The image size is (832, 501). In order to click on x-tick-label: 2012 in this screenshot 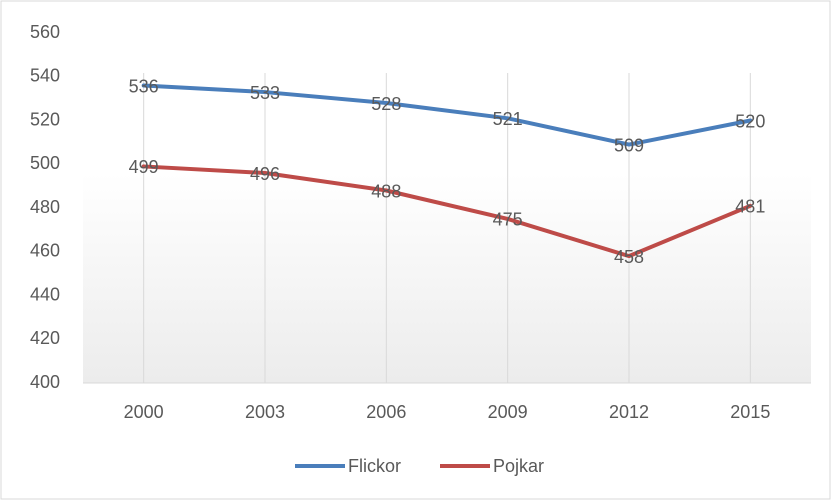, I will do `click(629, 412)`.